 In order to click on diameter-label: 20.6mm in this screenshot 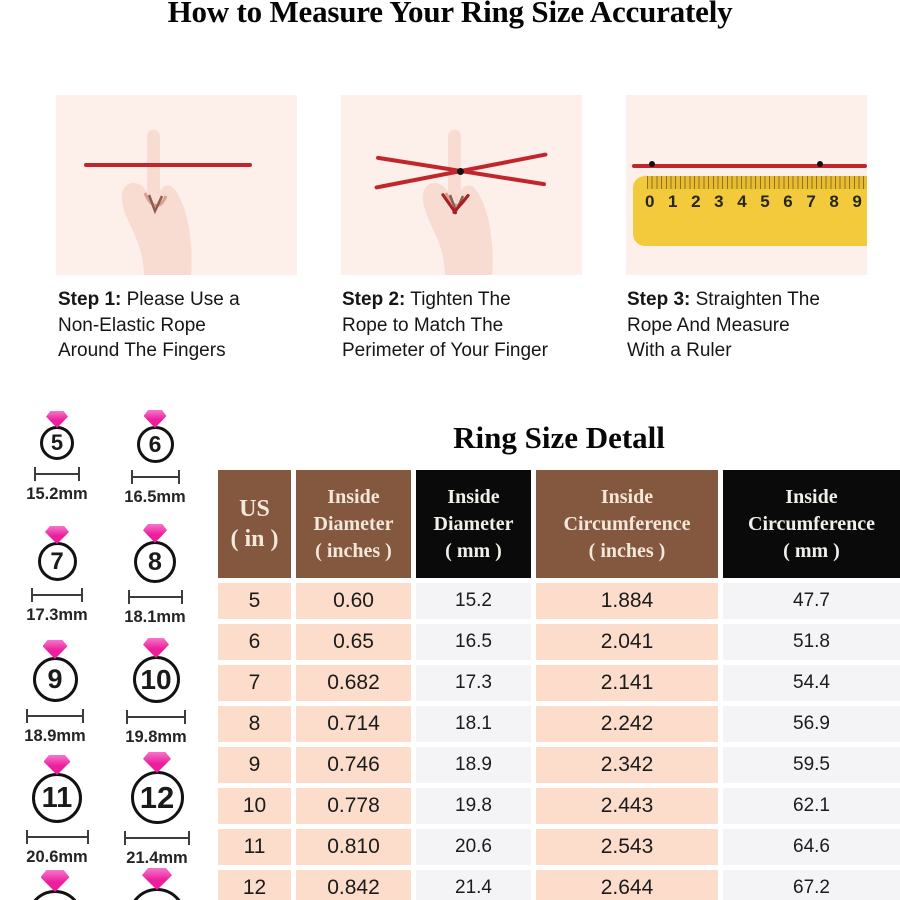, I will do `click(57, 857)`.